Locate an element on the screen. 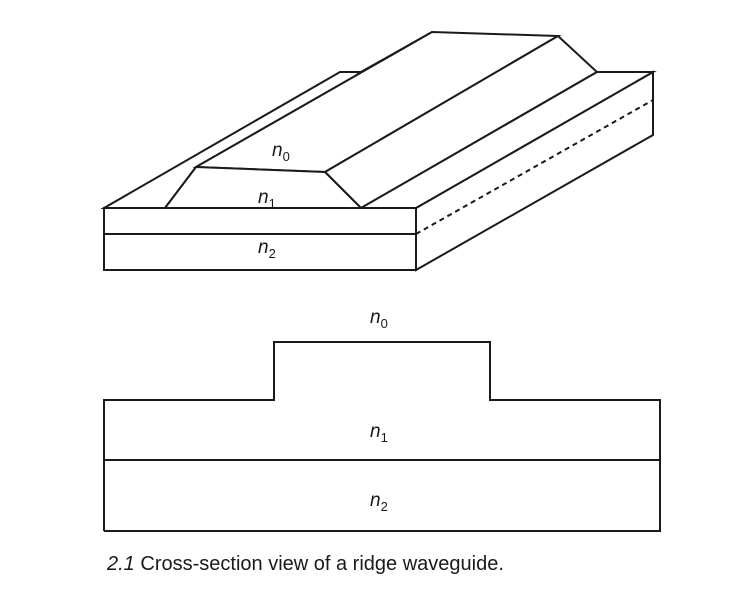 The width and height of the screenshot is (740, 611). ridge-front-face is located at coordinates (263, 187).